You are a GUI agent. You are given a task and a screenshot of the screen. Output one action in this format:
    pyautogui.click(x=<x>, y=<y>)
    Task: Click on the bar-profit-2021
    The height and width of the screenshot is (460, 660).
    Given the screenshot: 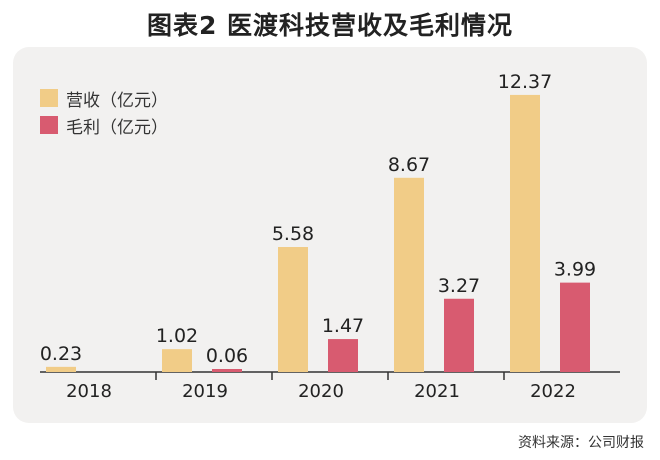 What is the action you would take?
    pyautogui.click(x=459, y=335)
    